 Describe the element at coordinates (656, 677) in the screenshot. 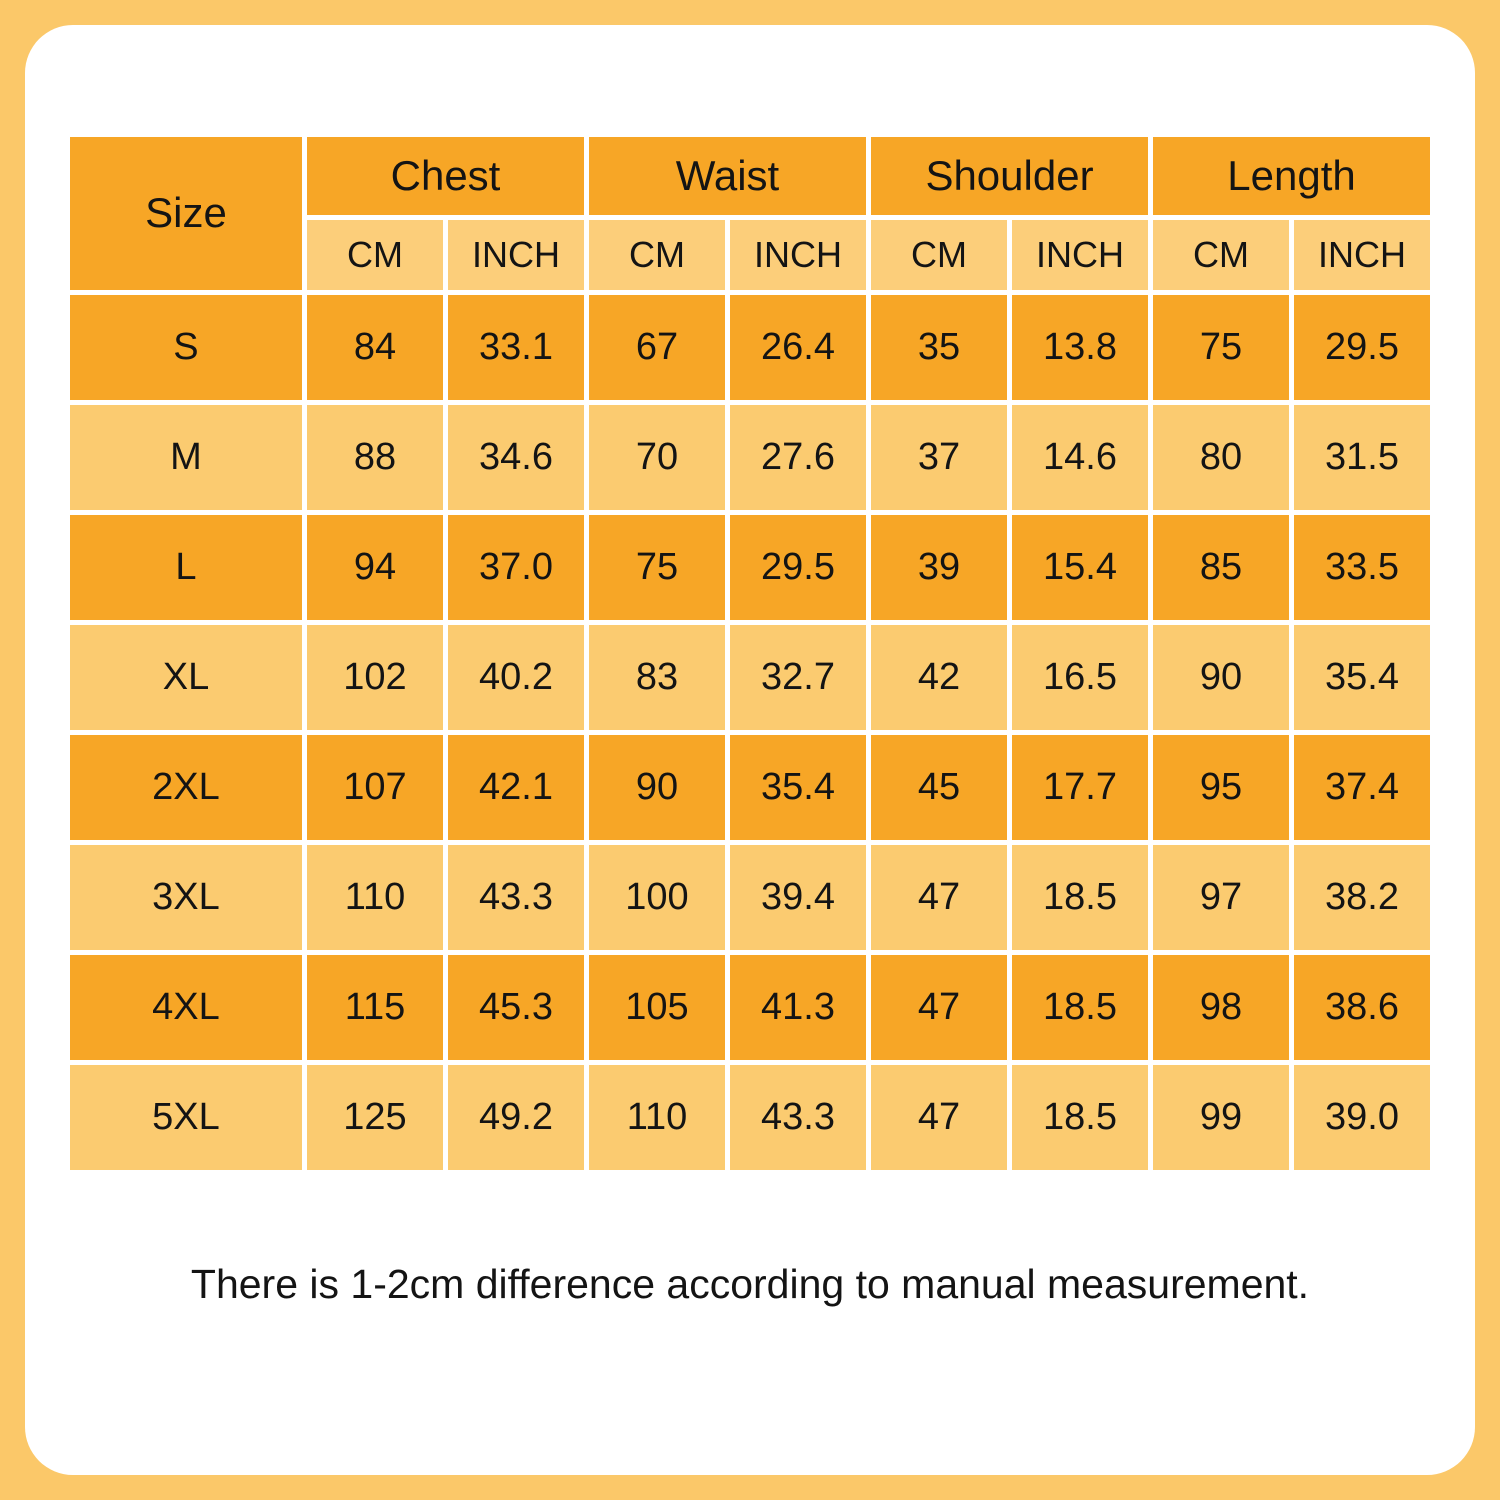

I see `value-cell: 83` at that location.